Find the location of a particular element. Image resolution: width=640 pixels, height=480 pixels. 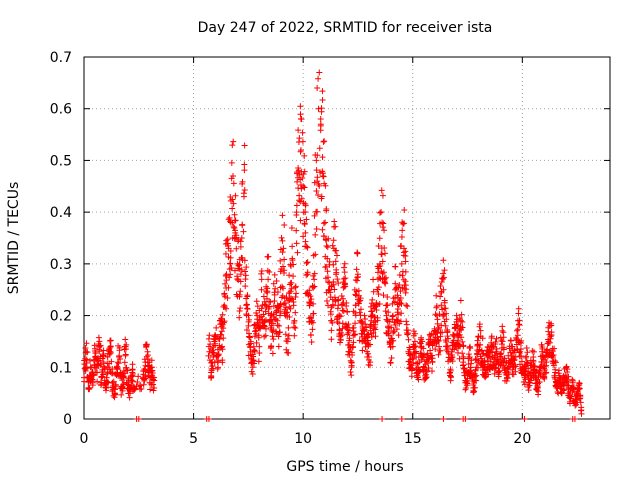

x-tick-label: 5 is located at coordinates (193, 439).